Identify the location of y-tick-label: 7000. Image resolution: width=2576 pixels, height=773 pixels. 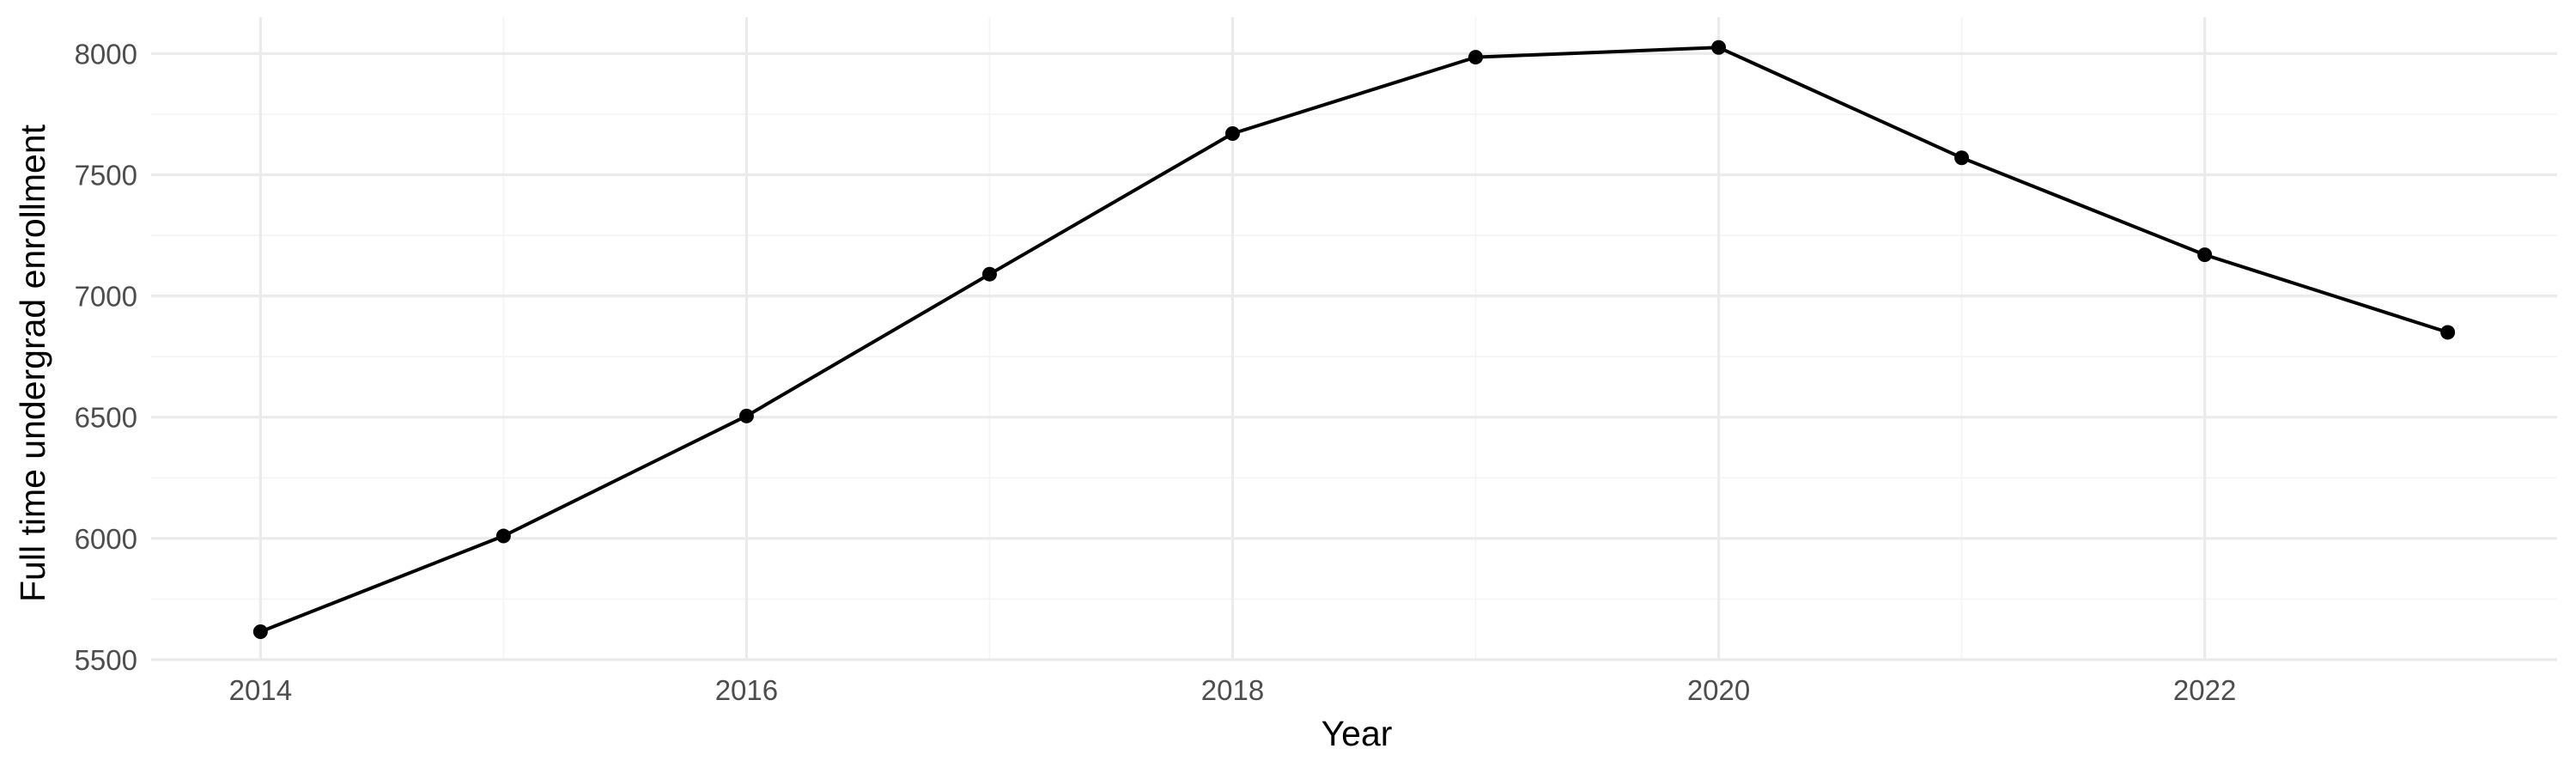
(106, 297).